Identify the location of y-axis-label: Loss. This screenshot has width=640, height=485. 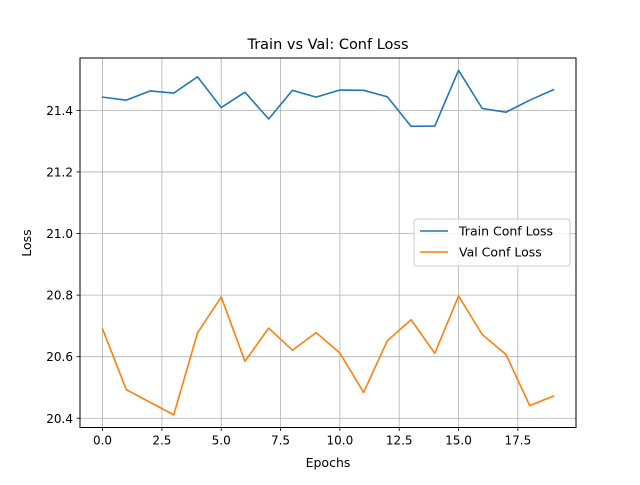
(26, 242).